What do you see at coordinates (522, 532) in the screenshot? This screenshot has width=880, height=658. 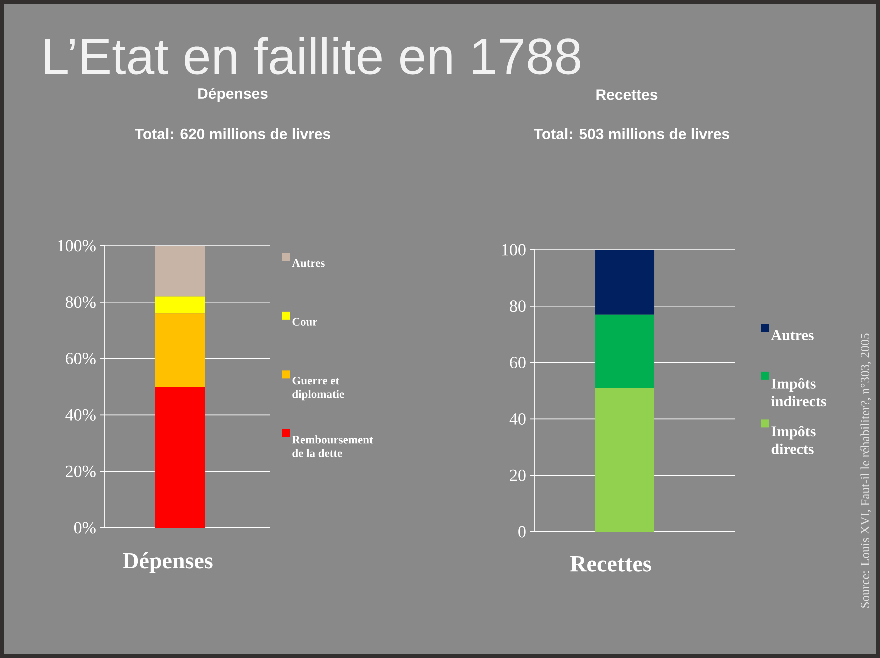 I see `y-tick-label: 0` at bounding box center [522, 532].